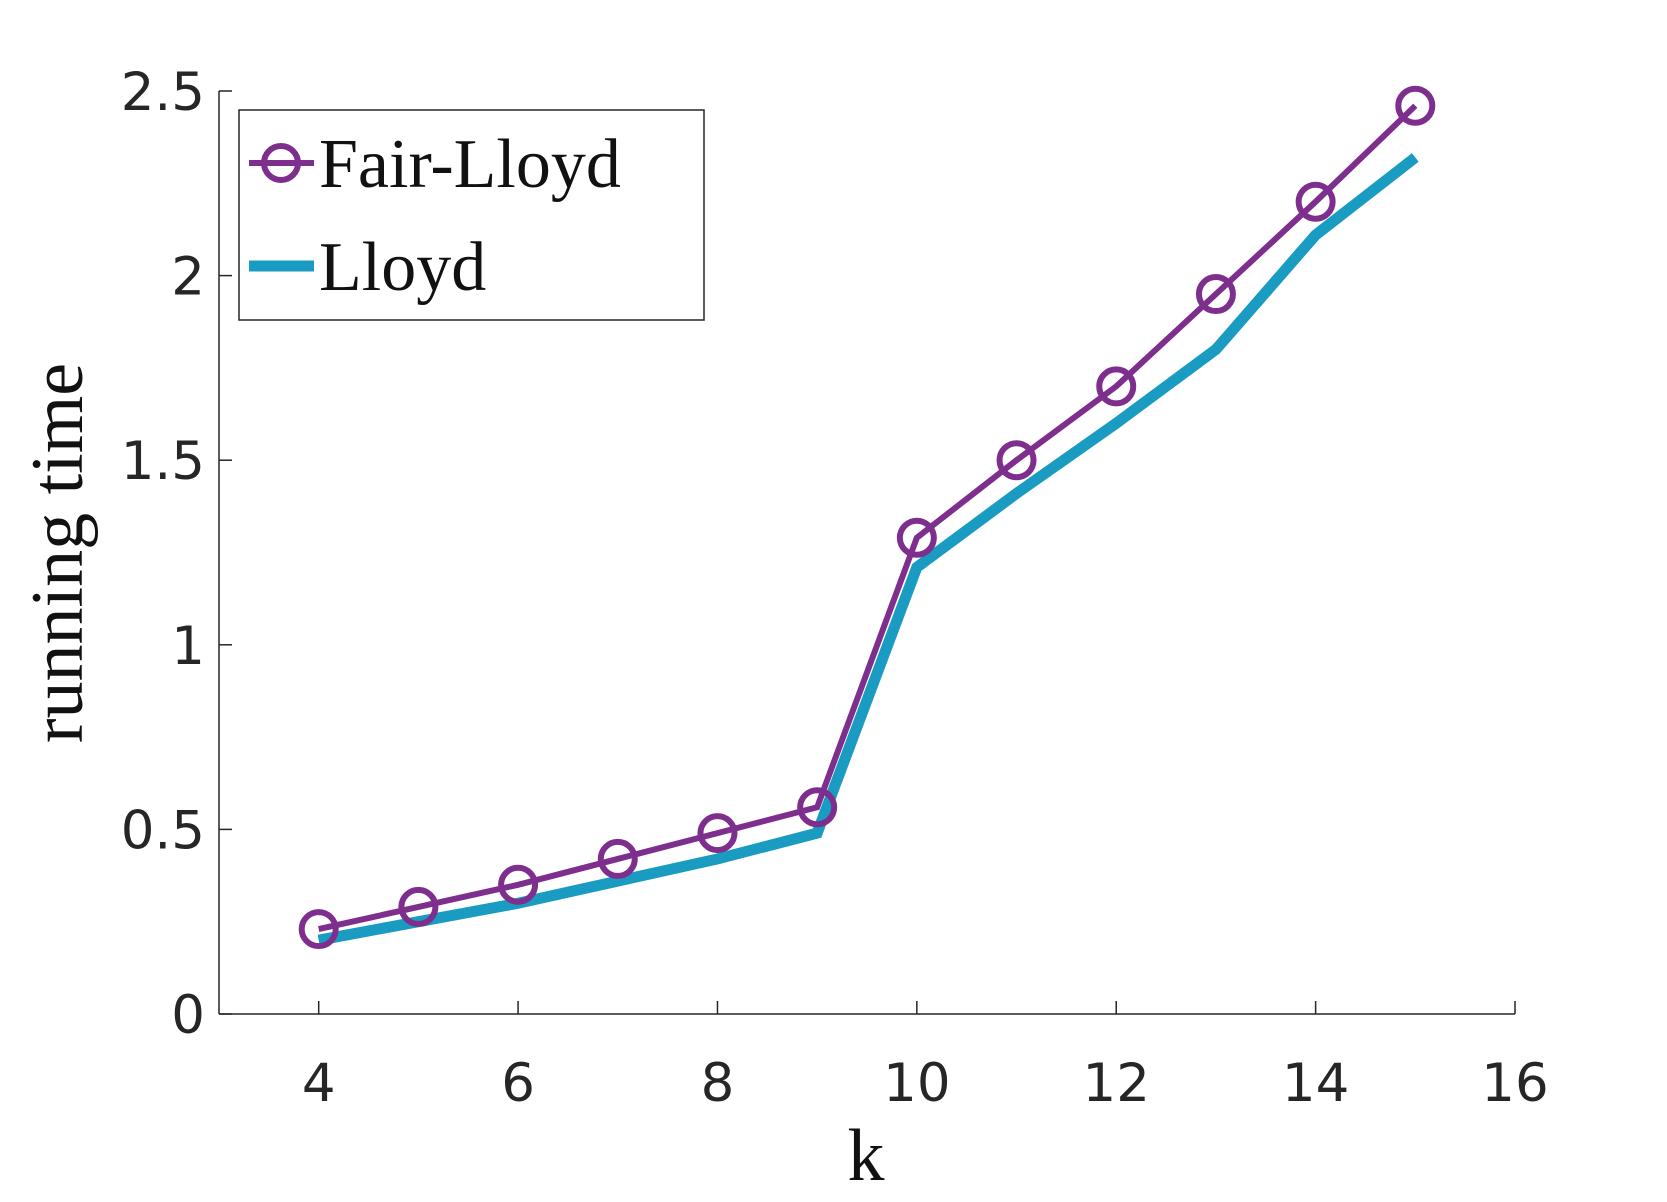  Describe the element at coordinates (402, 267) in the screenshot. I see `legend-label: Lloyd` at that location.